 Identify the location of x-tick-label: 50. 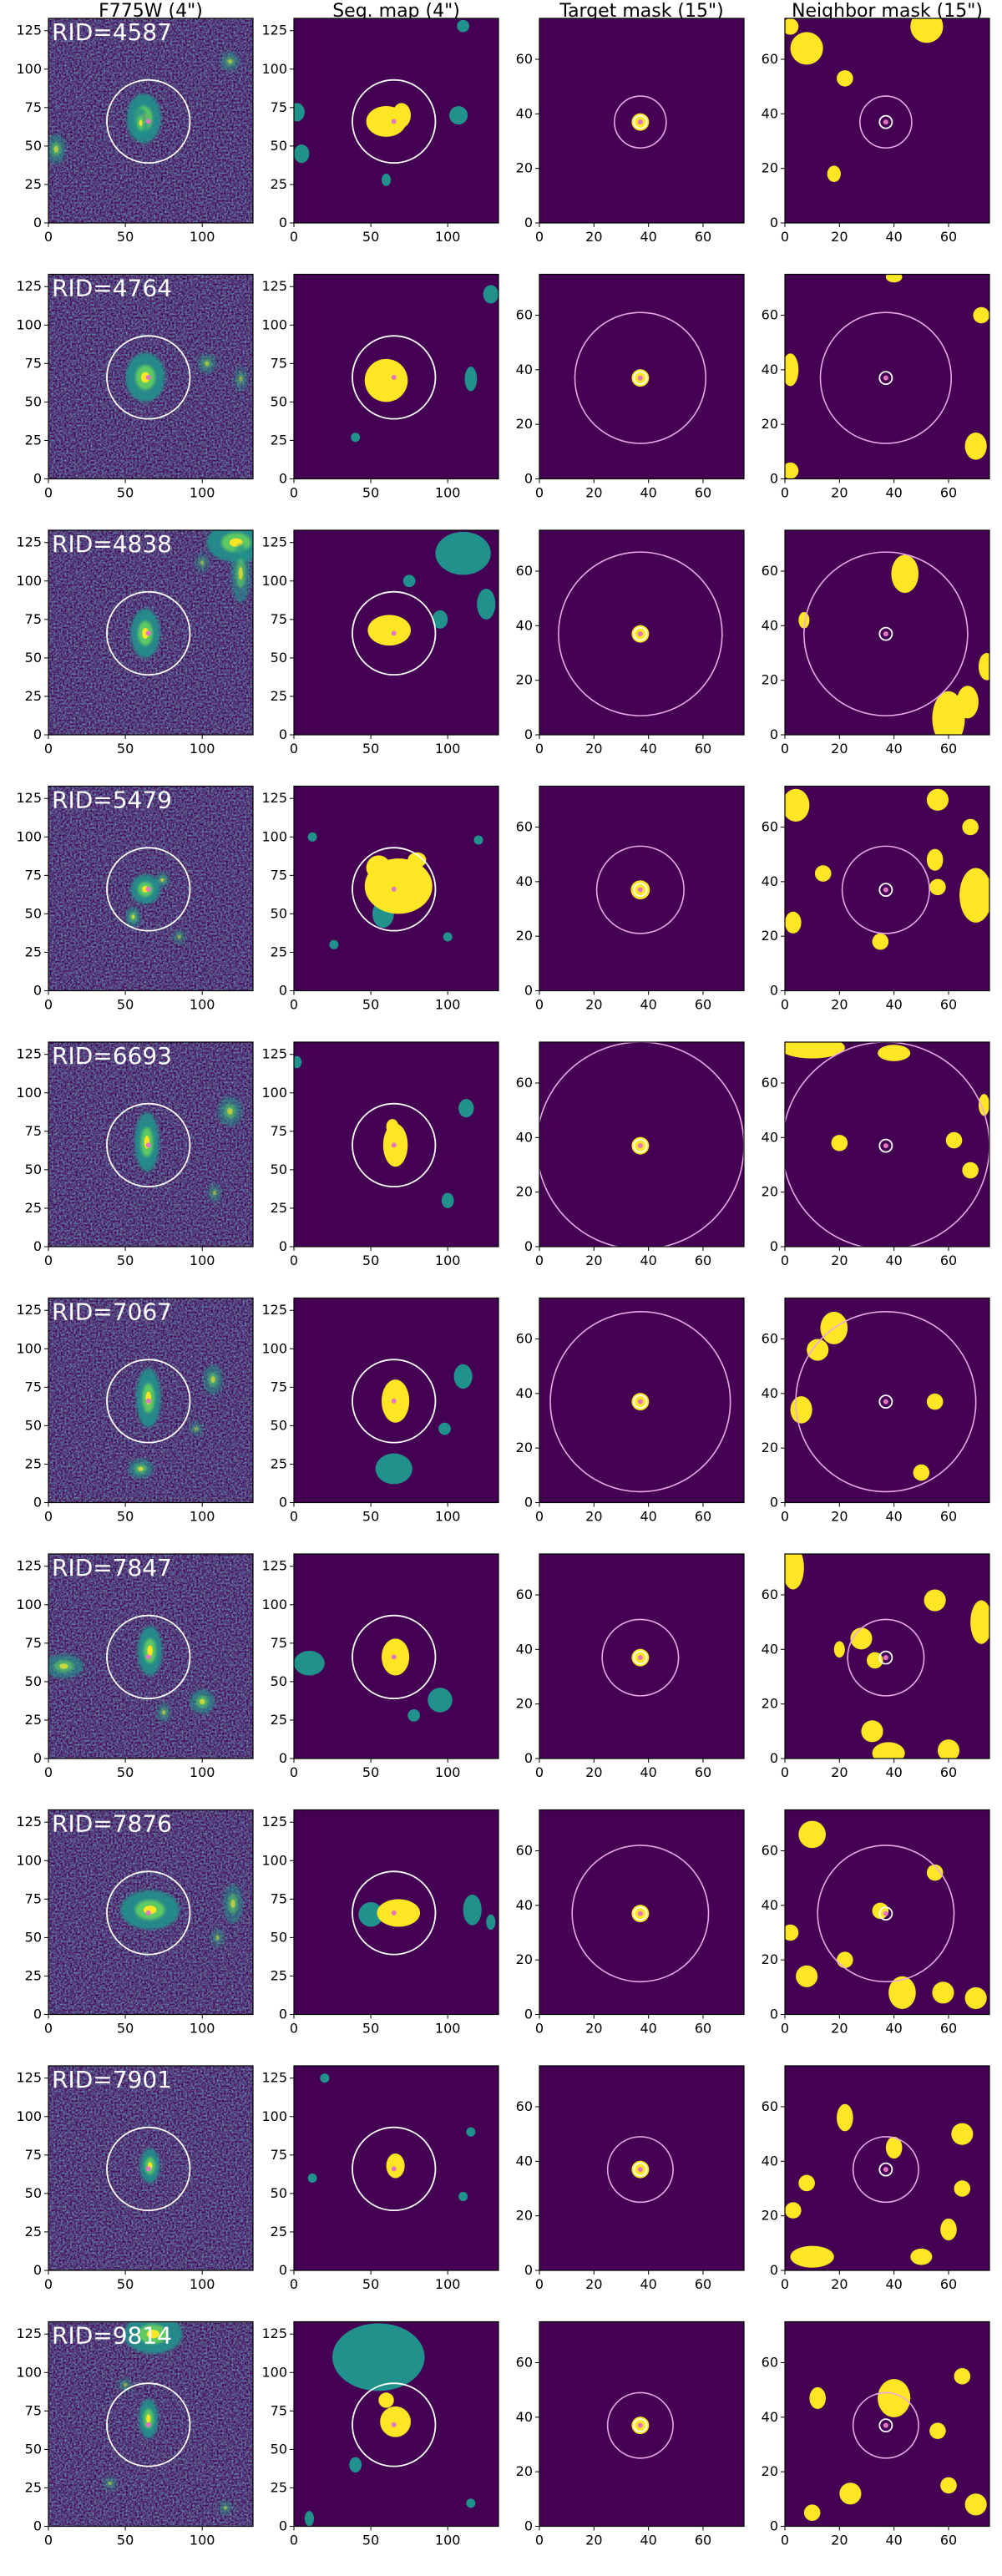
(125, 2284).